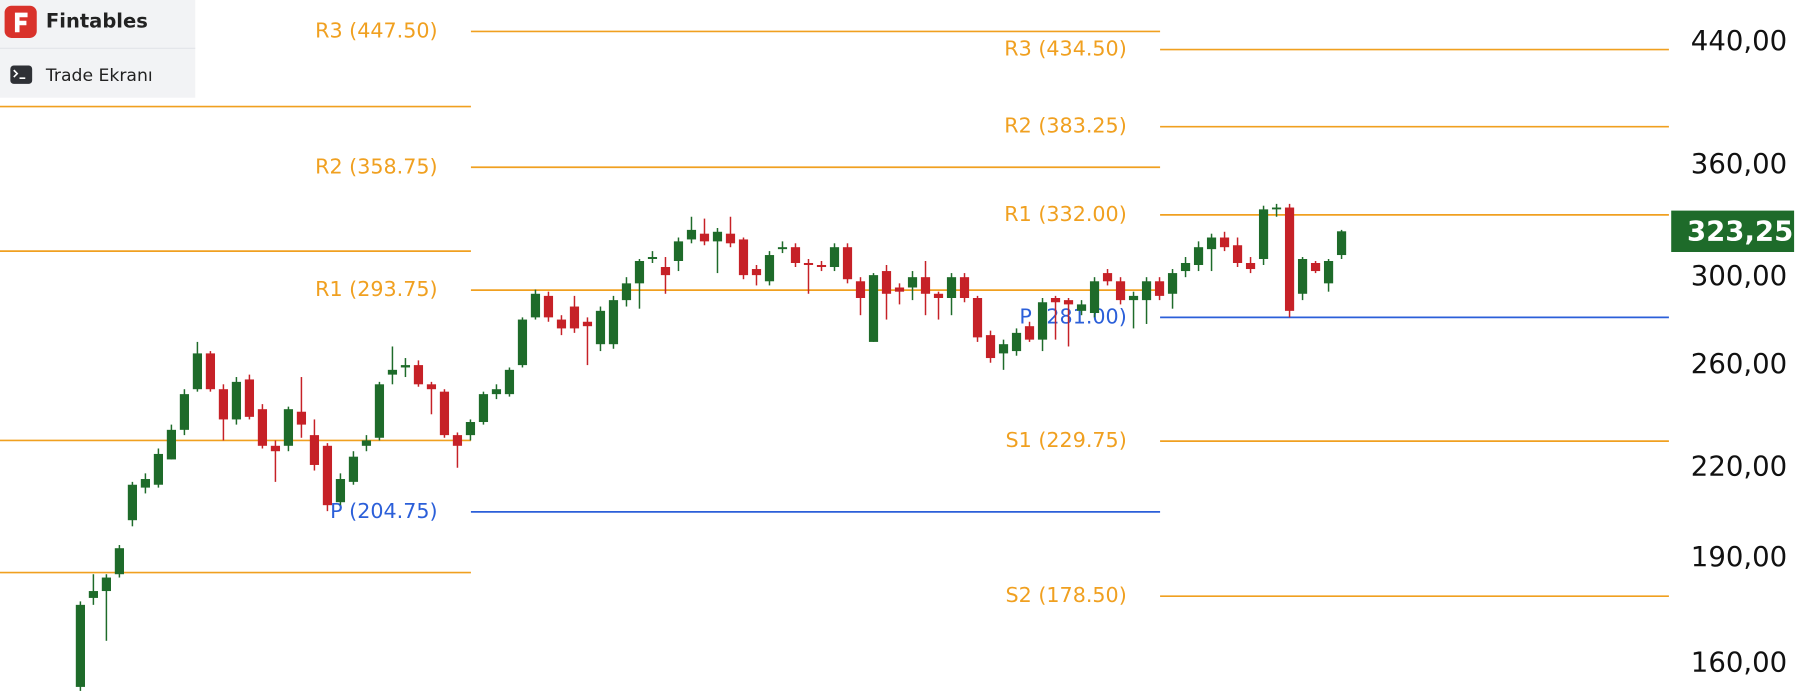 Image resolution: width=1801 pixels, height=699 pixels. Describe the element at coordinates (1739, 466) in the screenshot. I see `y-tick-label: 220,00` at that location.